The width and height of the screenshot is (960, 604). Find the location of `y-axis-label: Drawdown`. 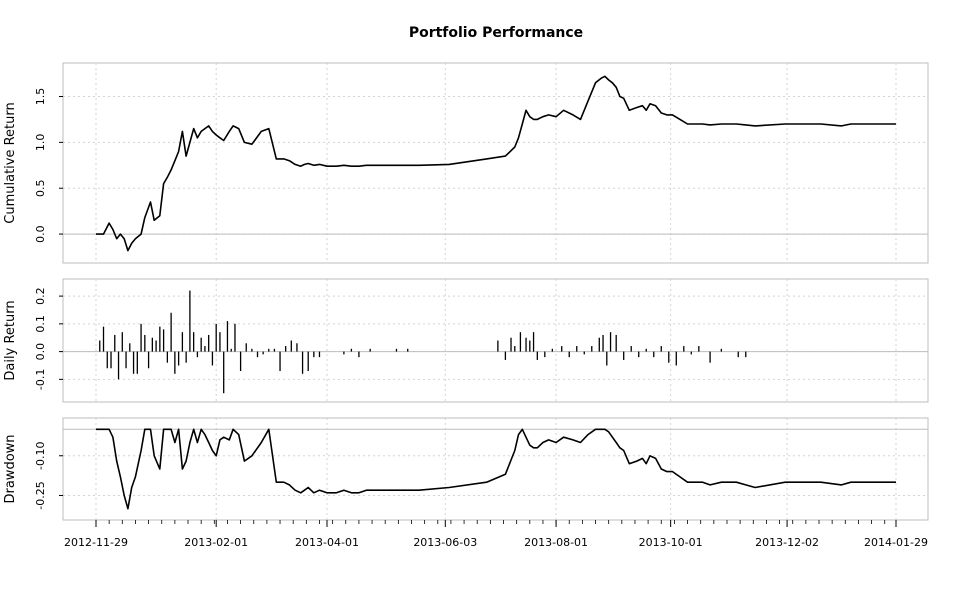

y-axis-label: Drawdown is located at coordinates (10, 468).